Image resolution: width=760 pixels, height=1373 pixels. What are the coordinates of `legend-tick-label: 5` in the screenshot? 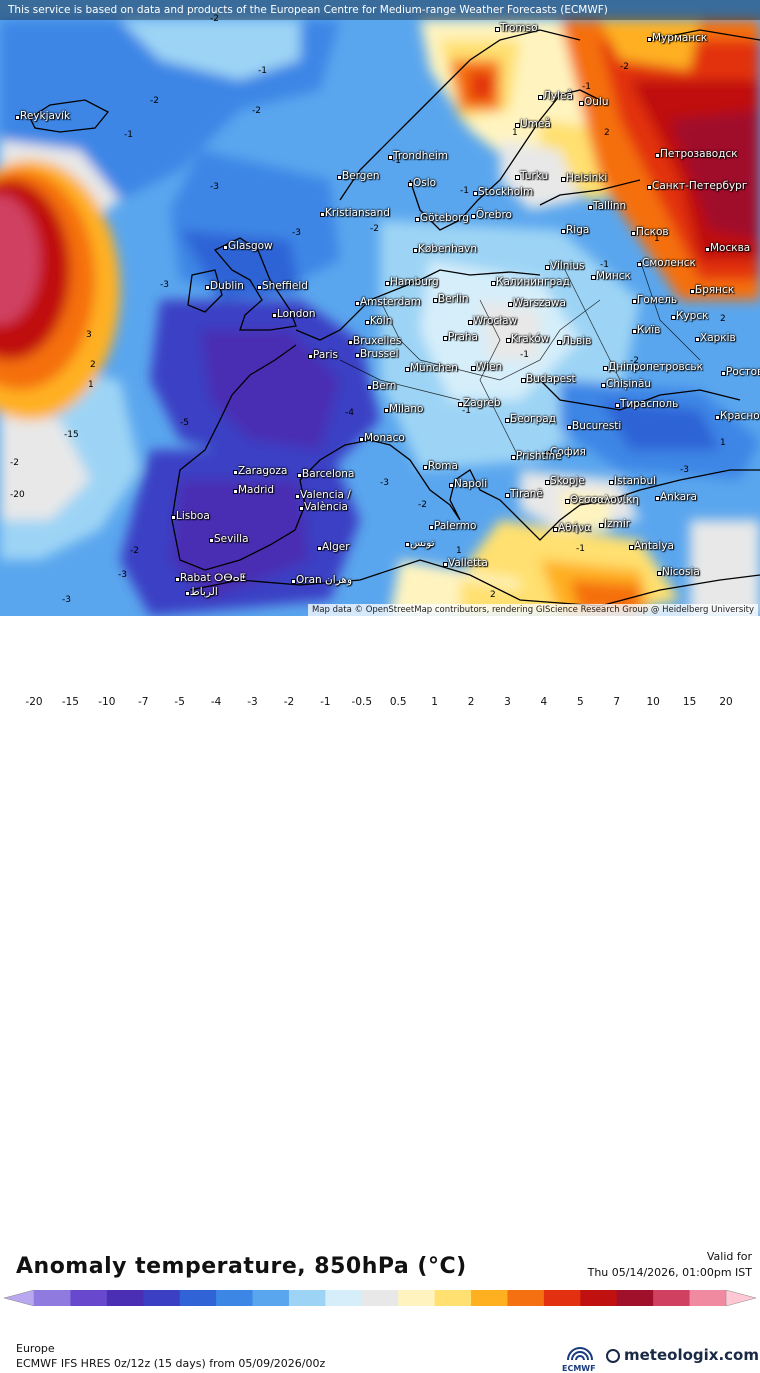 It's located at (580, 702).